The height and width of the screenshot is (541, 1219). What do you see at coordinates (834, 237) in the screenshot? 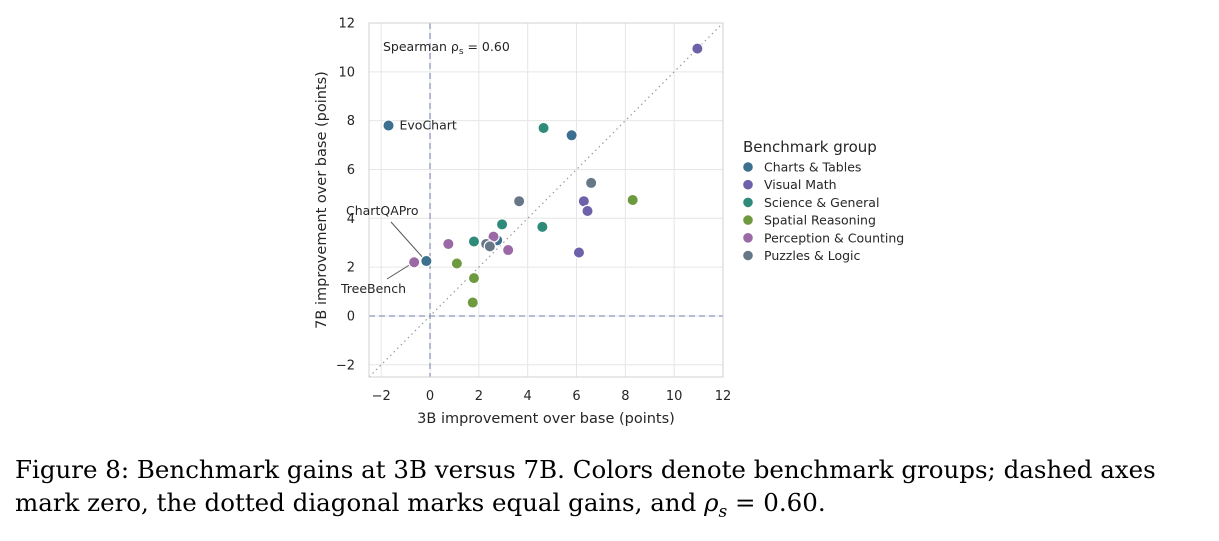
I see `legend-label-perception-counting: Perception & Counting` at bounding box center [834, 237].